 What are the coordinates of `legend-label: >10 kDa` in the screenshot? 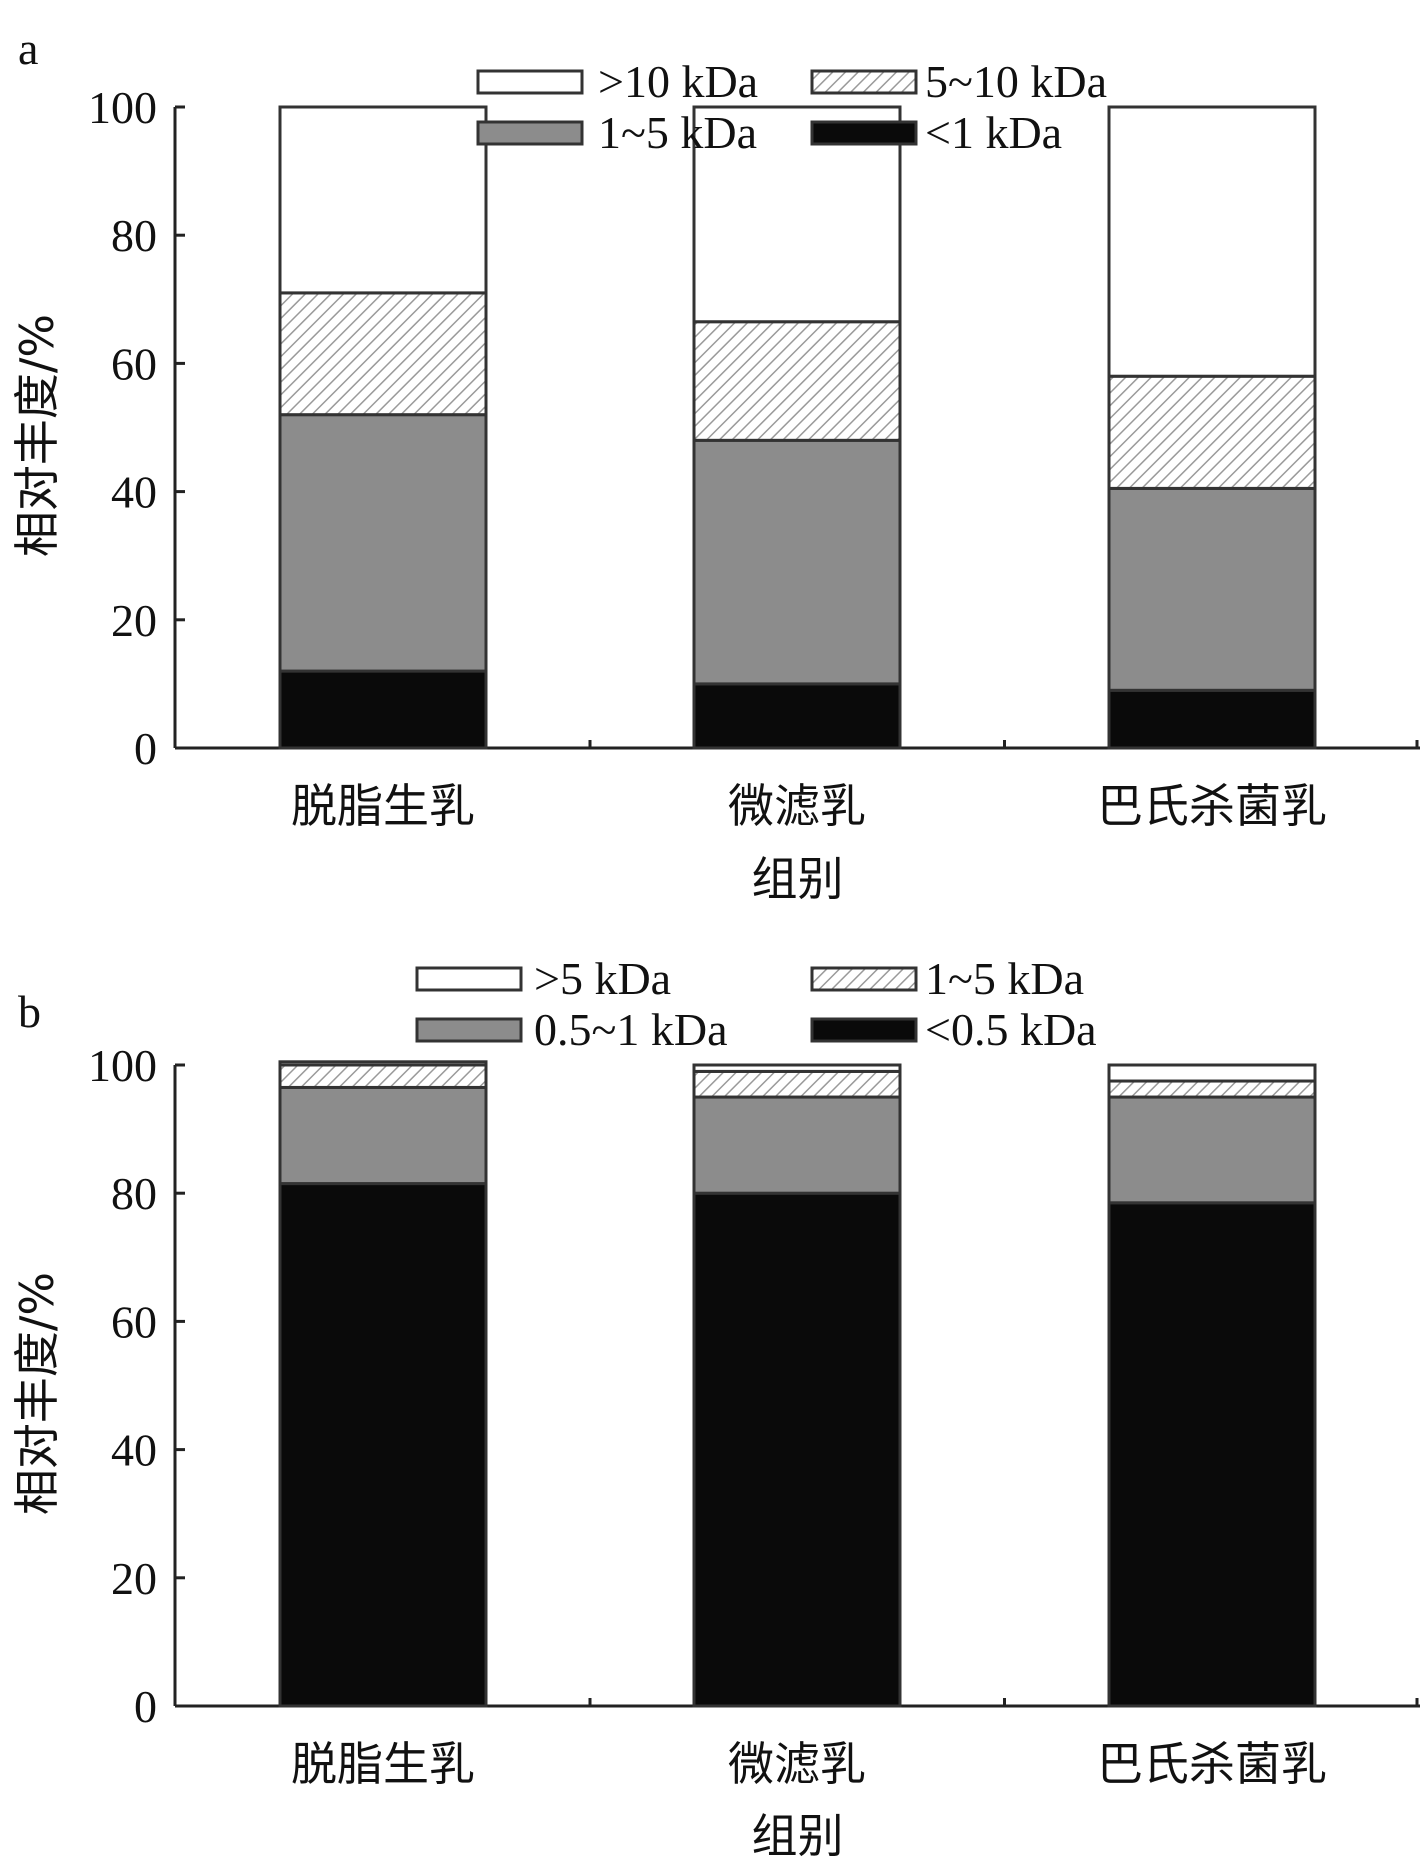 It's located at (678, 81).